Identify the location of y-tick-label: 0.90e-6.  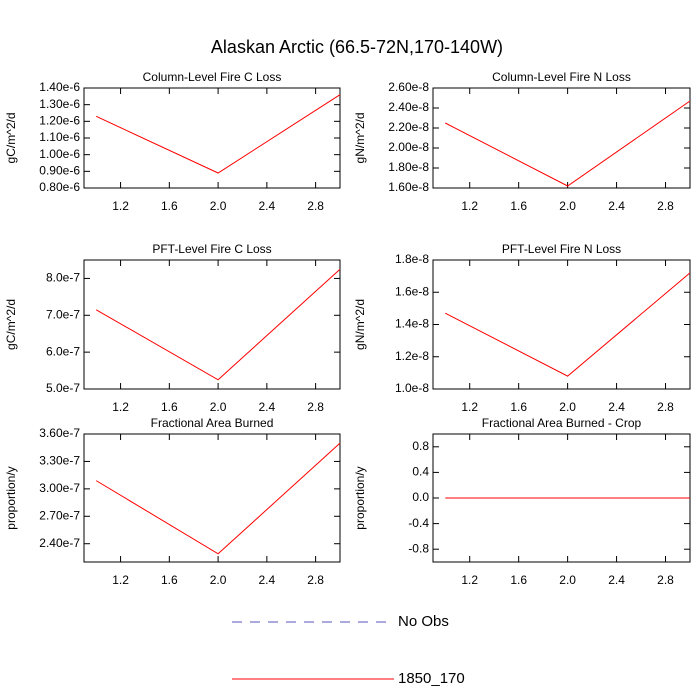
(59, 171).